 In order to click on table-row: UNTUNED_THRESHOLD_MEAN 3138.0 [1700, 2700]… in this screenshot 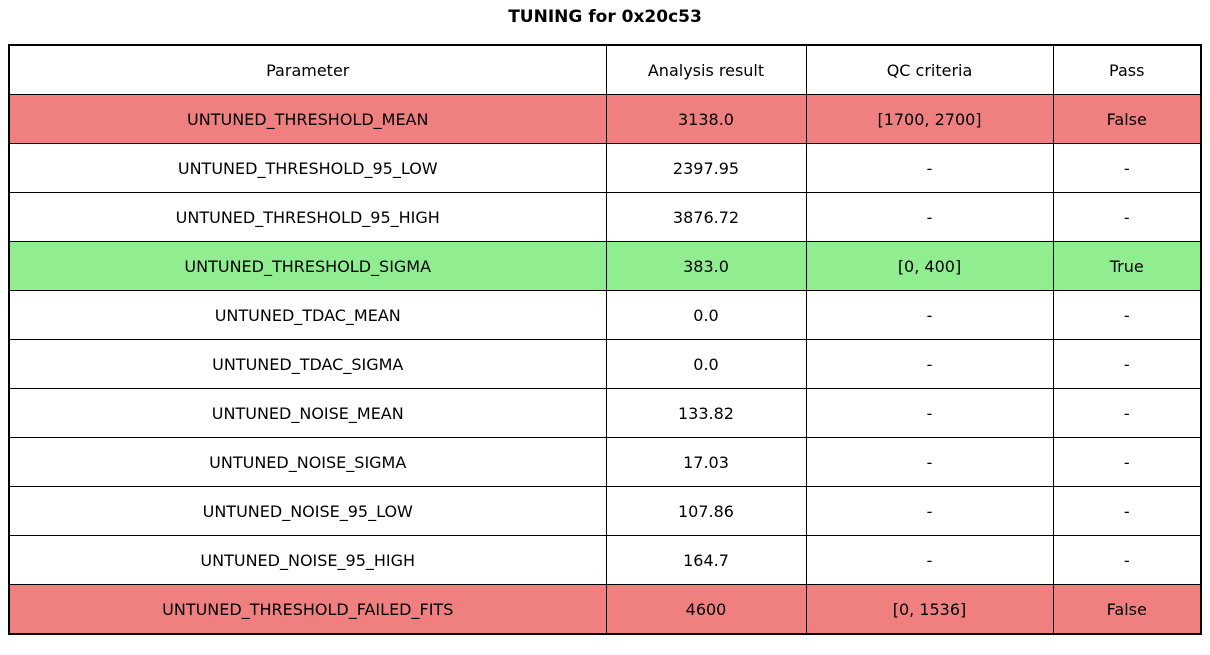, I will do `click(605, 119)`.